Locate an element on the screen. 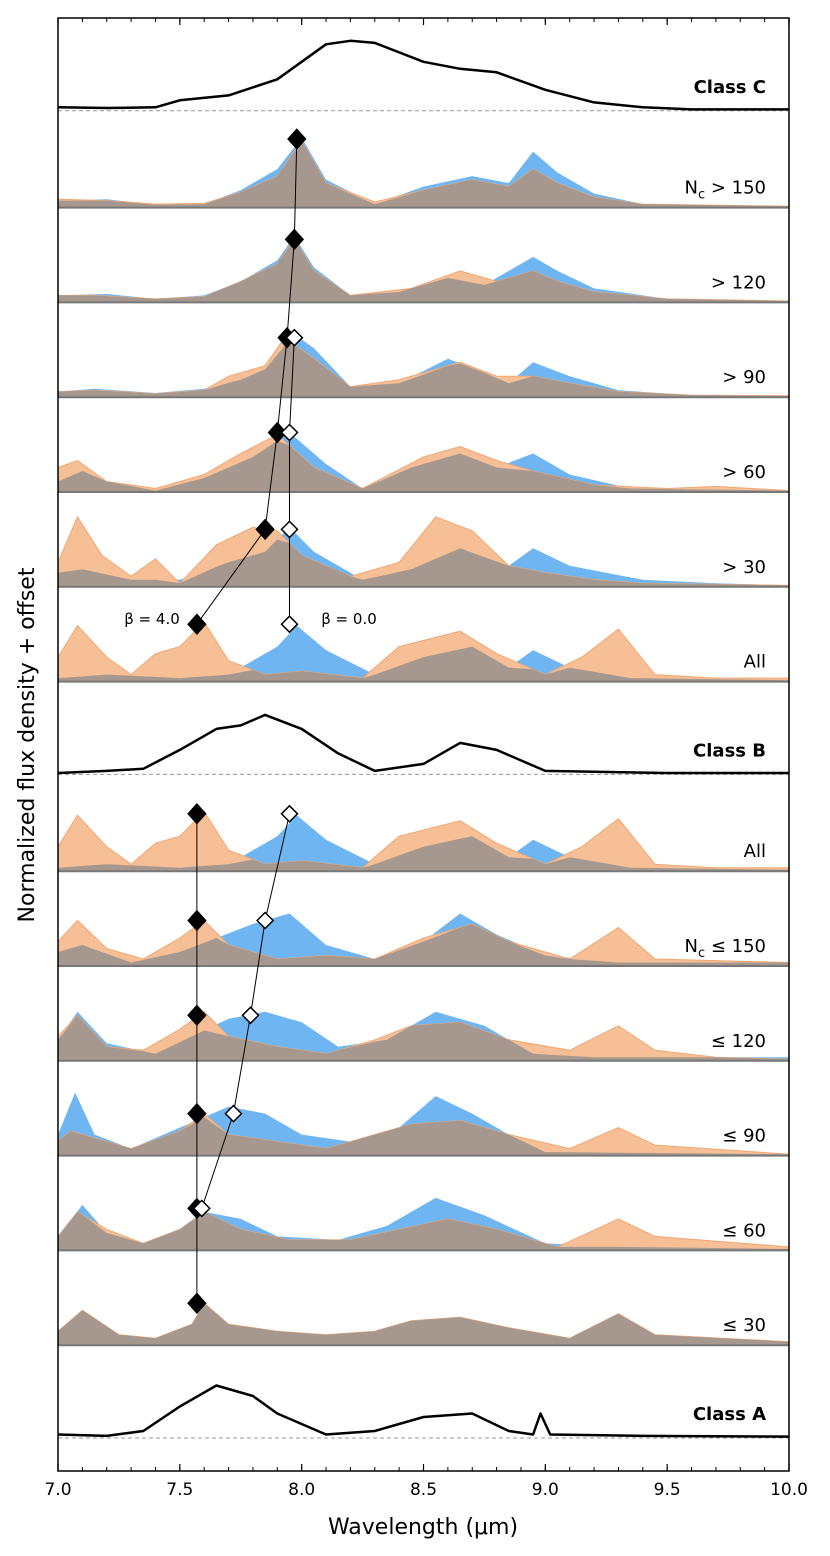 This screenshot has width=830, height=1556. row-5: > 30 is located at coordinates (423, 551).